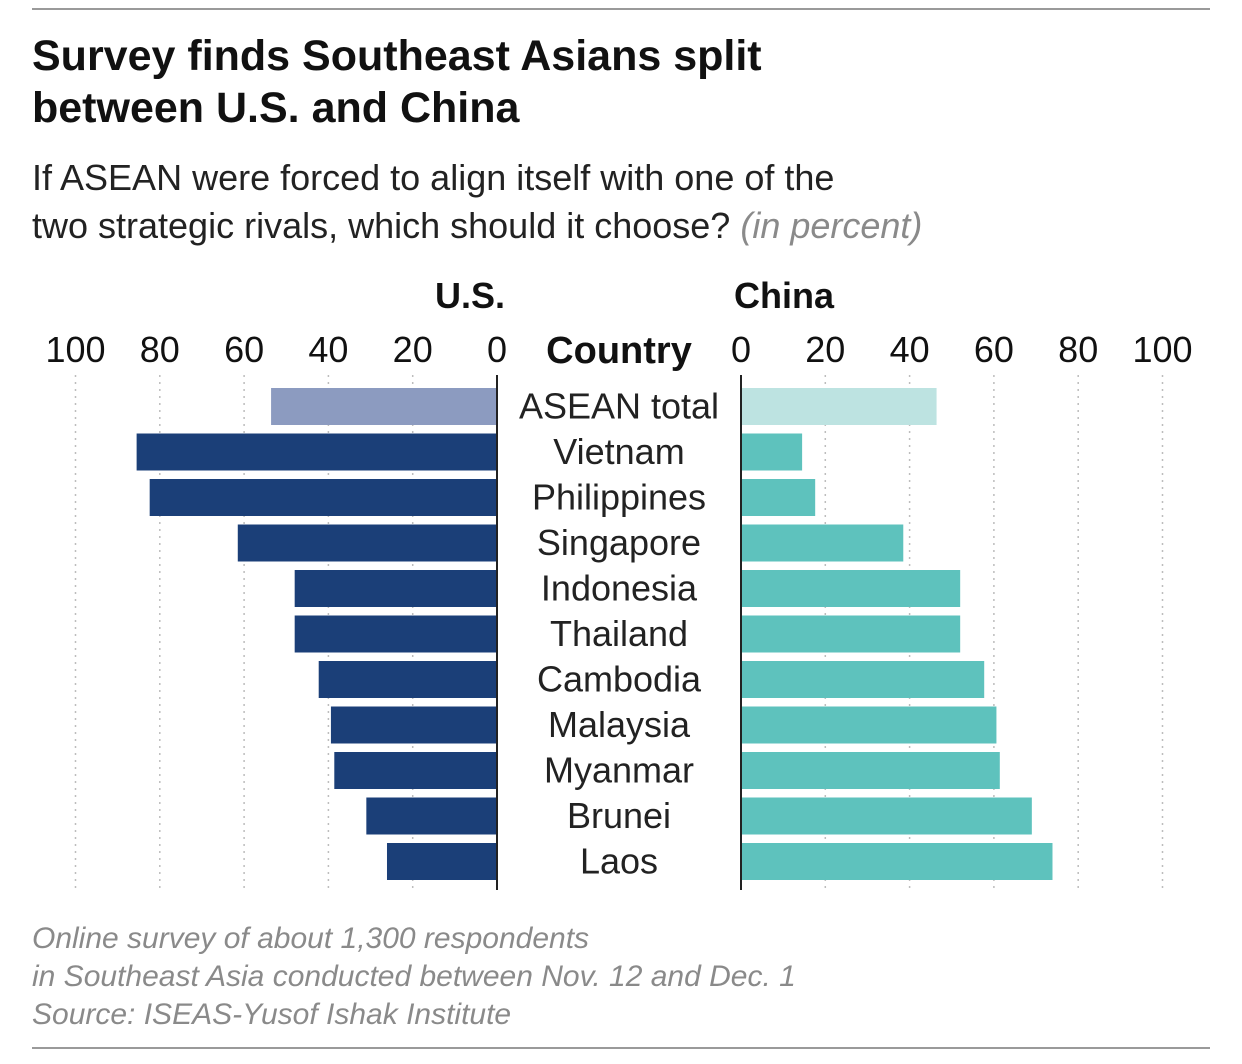 The height and width of the screenshot is (1064, 1242). Describe the element at coordinates (470, 295) in the screenshot. I see `us-series-label: U.S.` at that location.